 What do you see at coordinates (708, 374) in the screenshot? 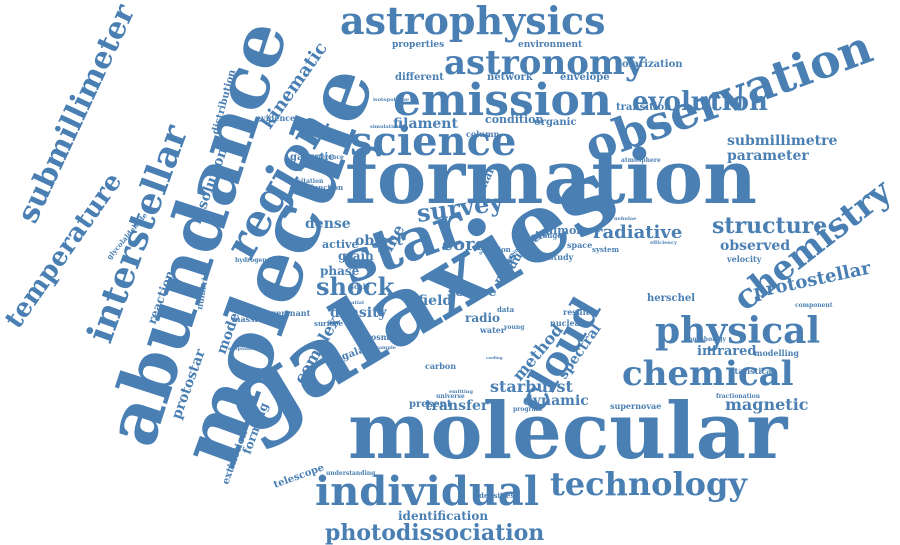
I see `word-chemical: chemical` at bounding box center [708, 374].